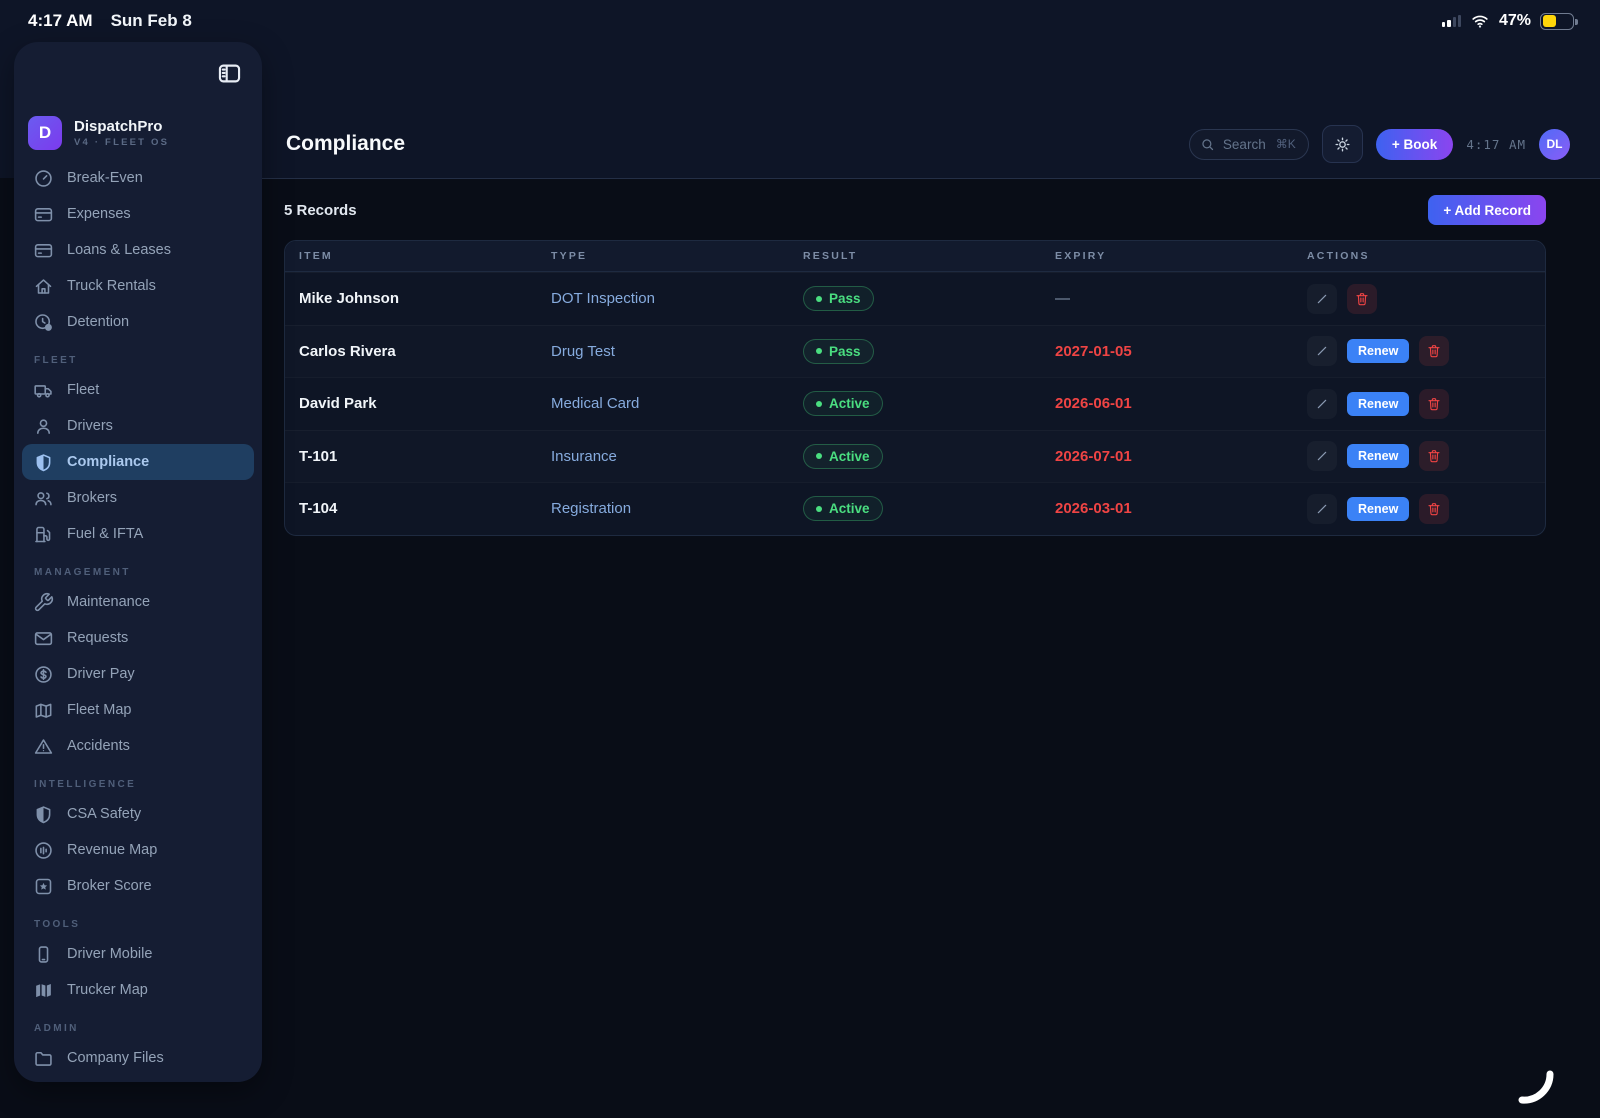 The width and height of the screenshot is (1600, 1118). I want to click on item-cell: T-101, so click(318, 456).